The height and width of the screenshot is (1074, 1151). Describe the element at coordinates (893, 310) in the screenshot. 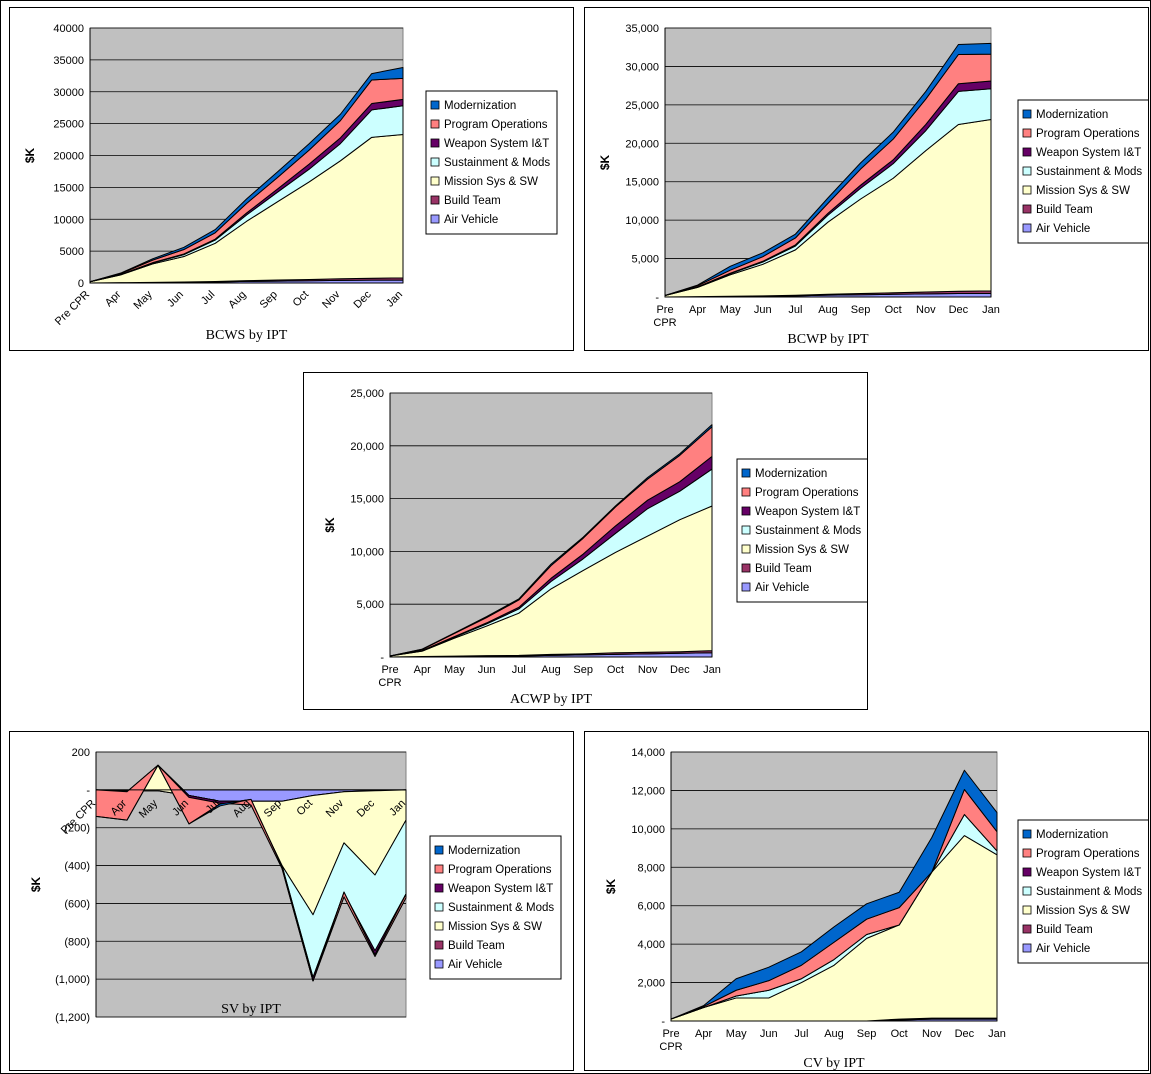

I see `x-tick-label: Oct` at that location.